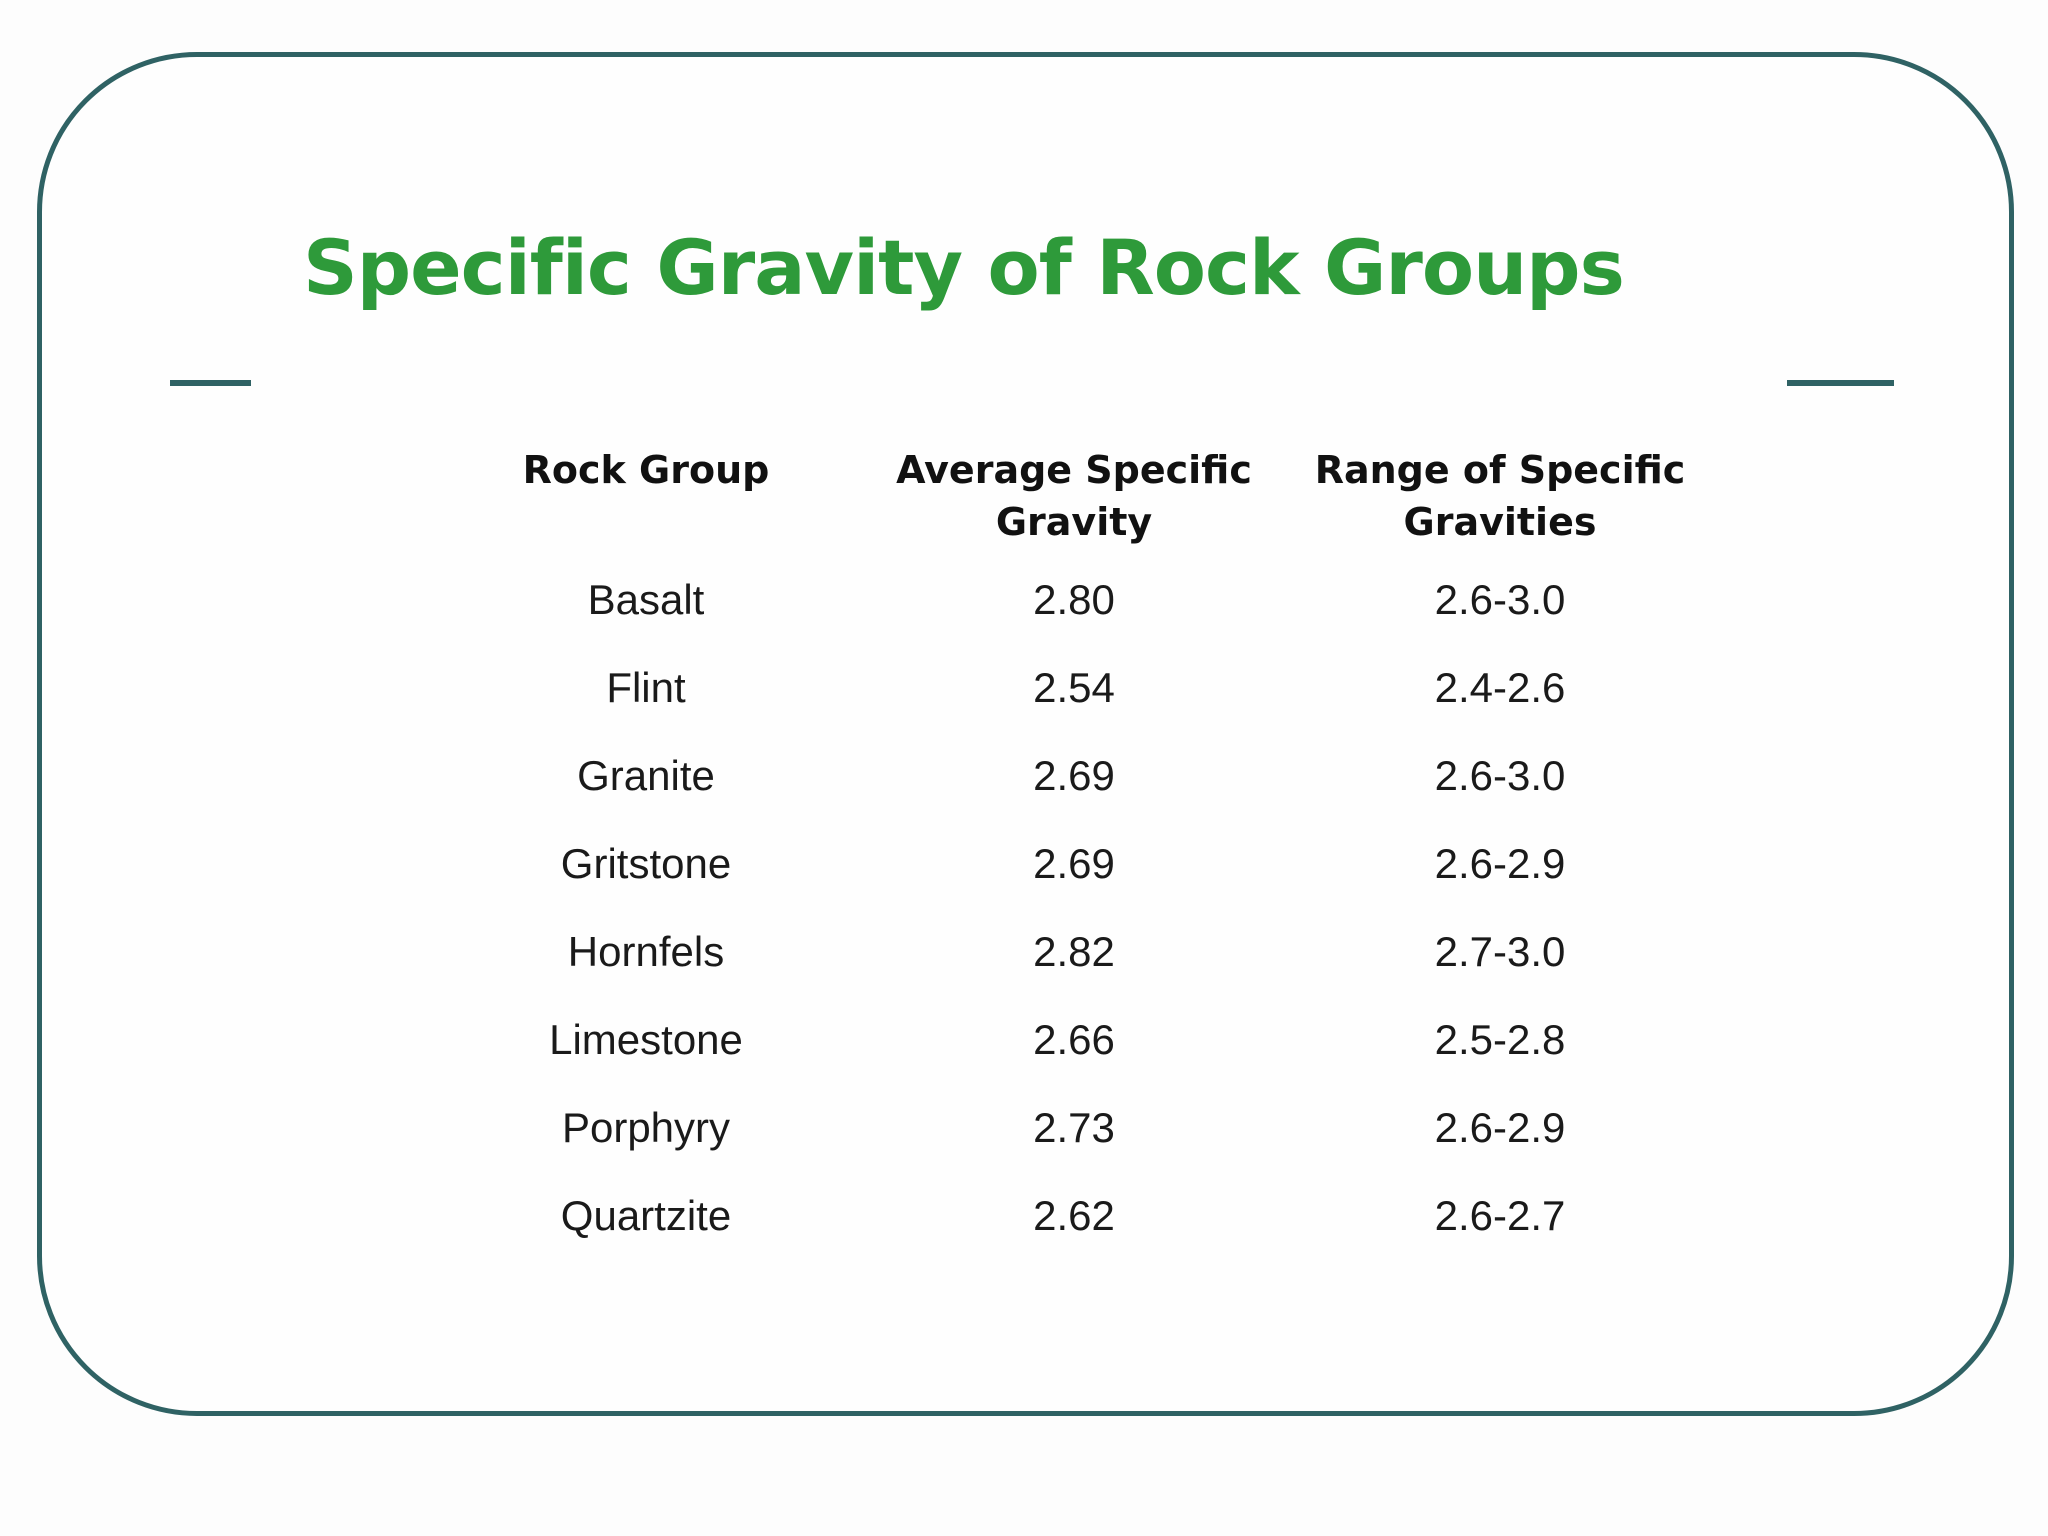 The image size is (2048, 1536). I want to click on slide-title: Specific Gravity of Rock Groups, so click(964, 267).